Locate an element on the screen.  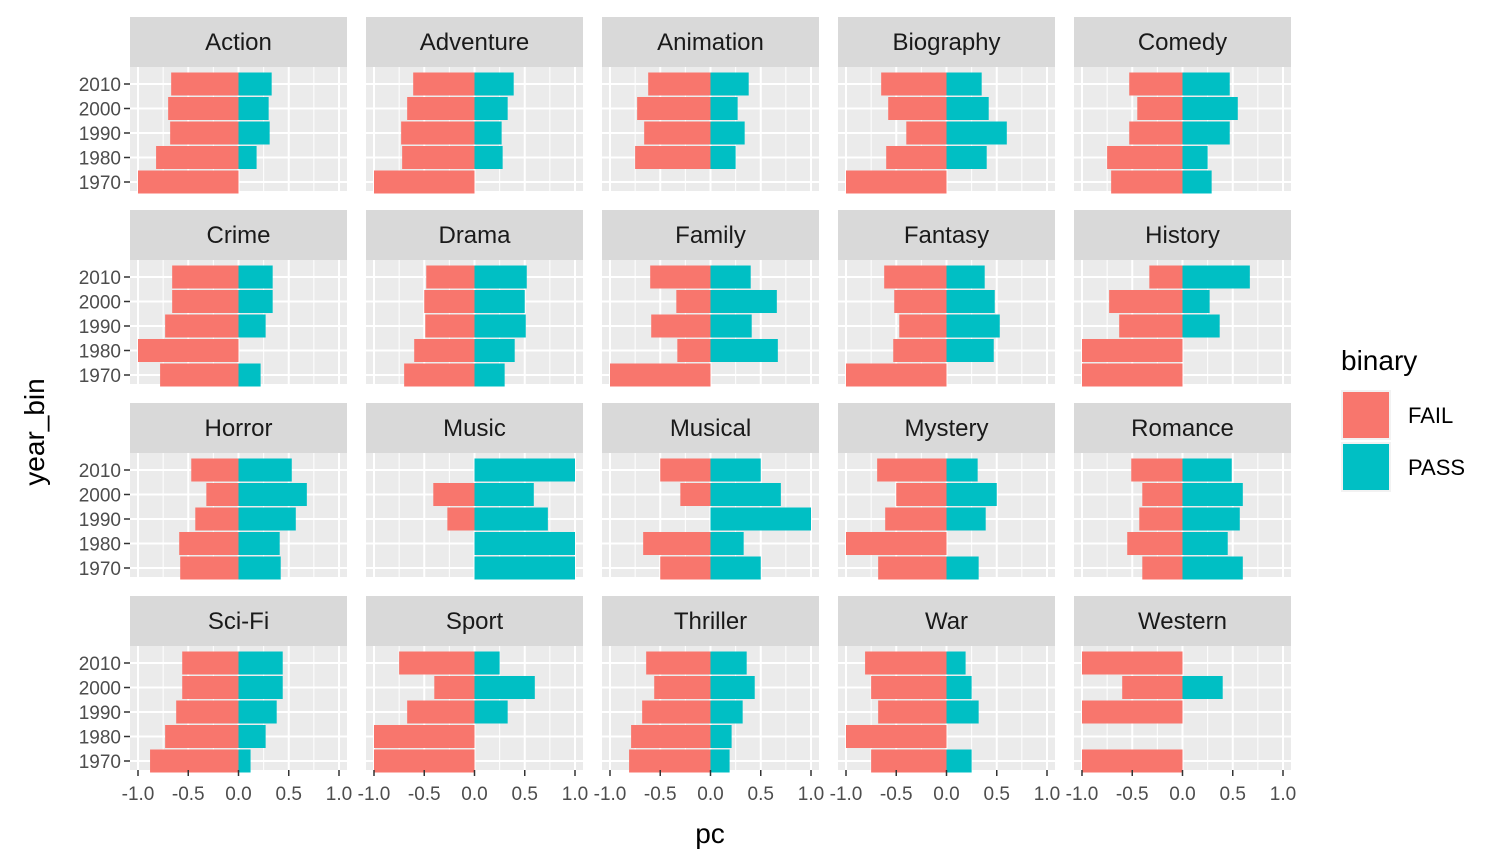
facet-strip-drama is located at coordinates (474, 235).